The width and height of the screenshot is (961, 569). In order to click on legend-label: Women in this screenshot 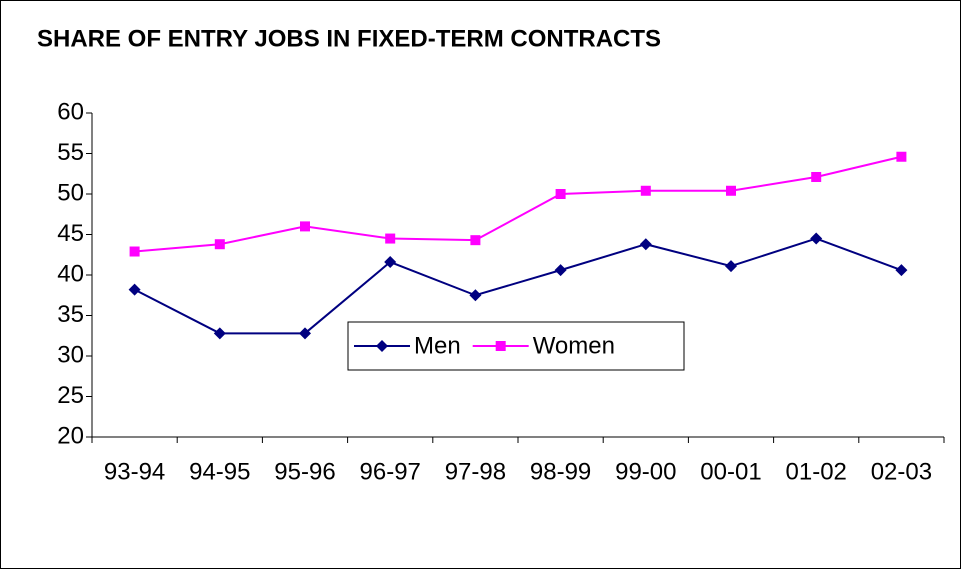, I will do `click(574, 345)`.